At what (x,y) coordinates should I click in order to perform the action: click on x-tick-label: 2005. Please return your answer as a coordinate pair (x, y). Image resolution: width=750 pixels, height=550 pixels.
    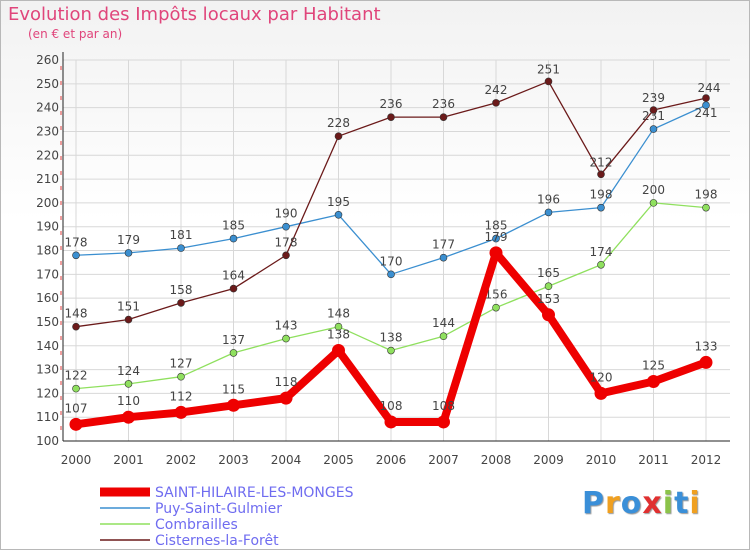
    Looking at the image, I should click on (338, 460).